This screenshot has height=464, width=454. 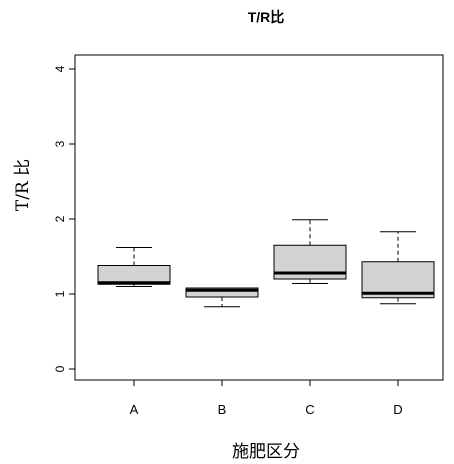 What do you see at coordinates (60, 218) in the screenshot?
I see `y-tick-label: 2` at bounding box center [60, 218].